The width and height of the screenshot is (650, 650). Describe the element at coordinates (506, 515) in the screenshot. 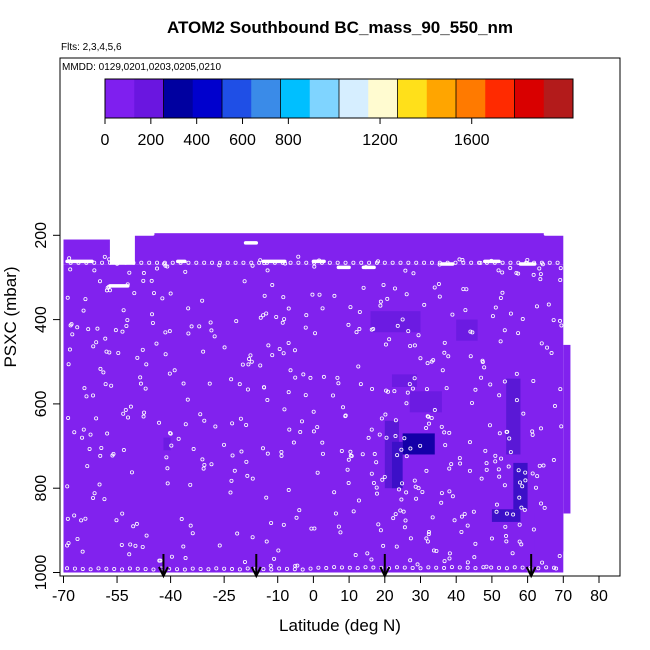

I see `concentration-cell` at that location.